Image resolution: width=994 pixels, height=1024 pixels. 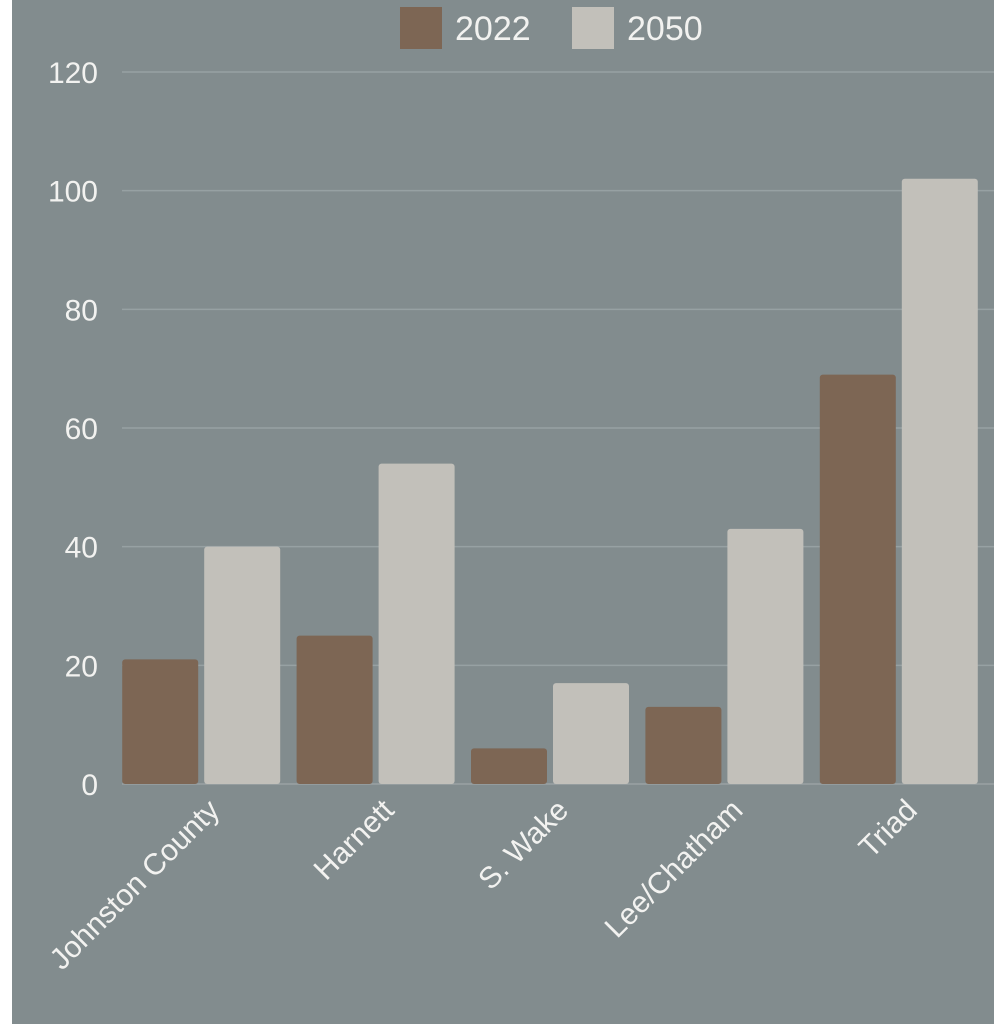 What do you see at coordinates (665, 29) in the screenshot?
I see `legend-label-2050: 2050` at bounding box center [665, 29].